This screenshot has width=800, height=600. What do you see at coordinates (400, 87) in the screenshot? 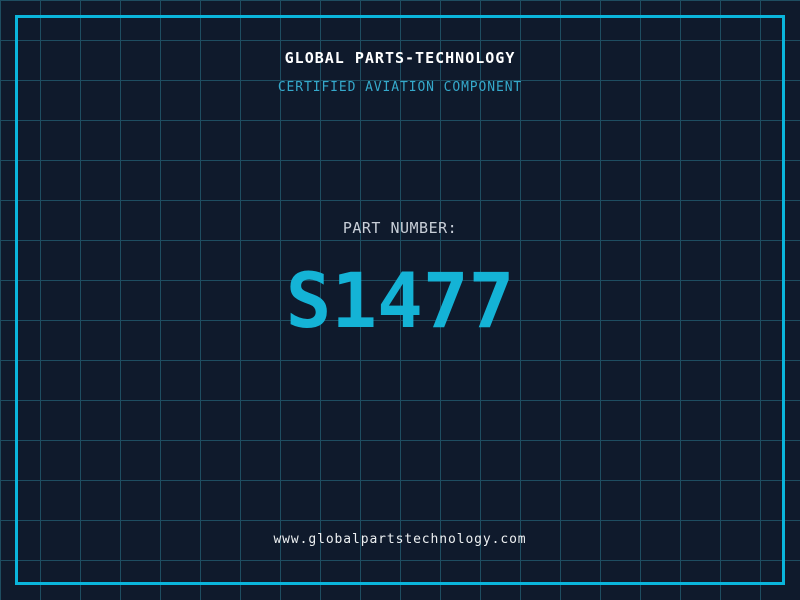
I see `page-subtitle: CERTIFIED AVIATION COMPONENT` at bounding box center [400, 87].